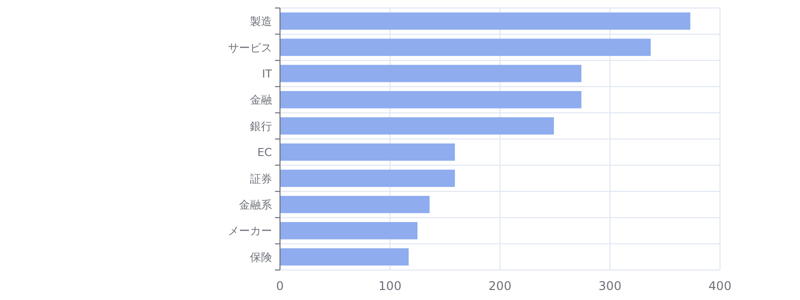 The width and height of the screenshot is (800, 300). What do you see at coordinates (720, 286) in the screenshot?
I see `x-tick-label: 400` at bounding box center [720, 286].